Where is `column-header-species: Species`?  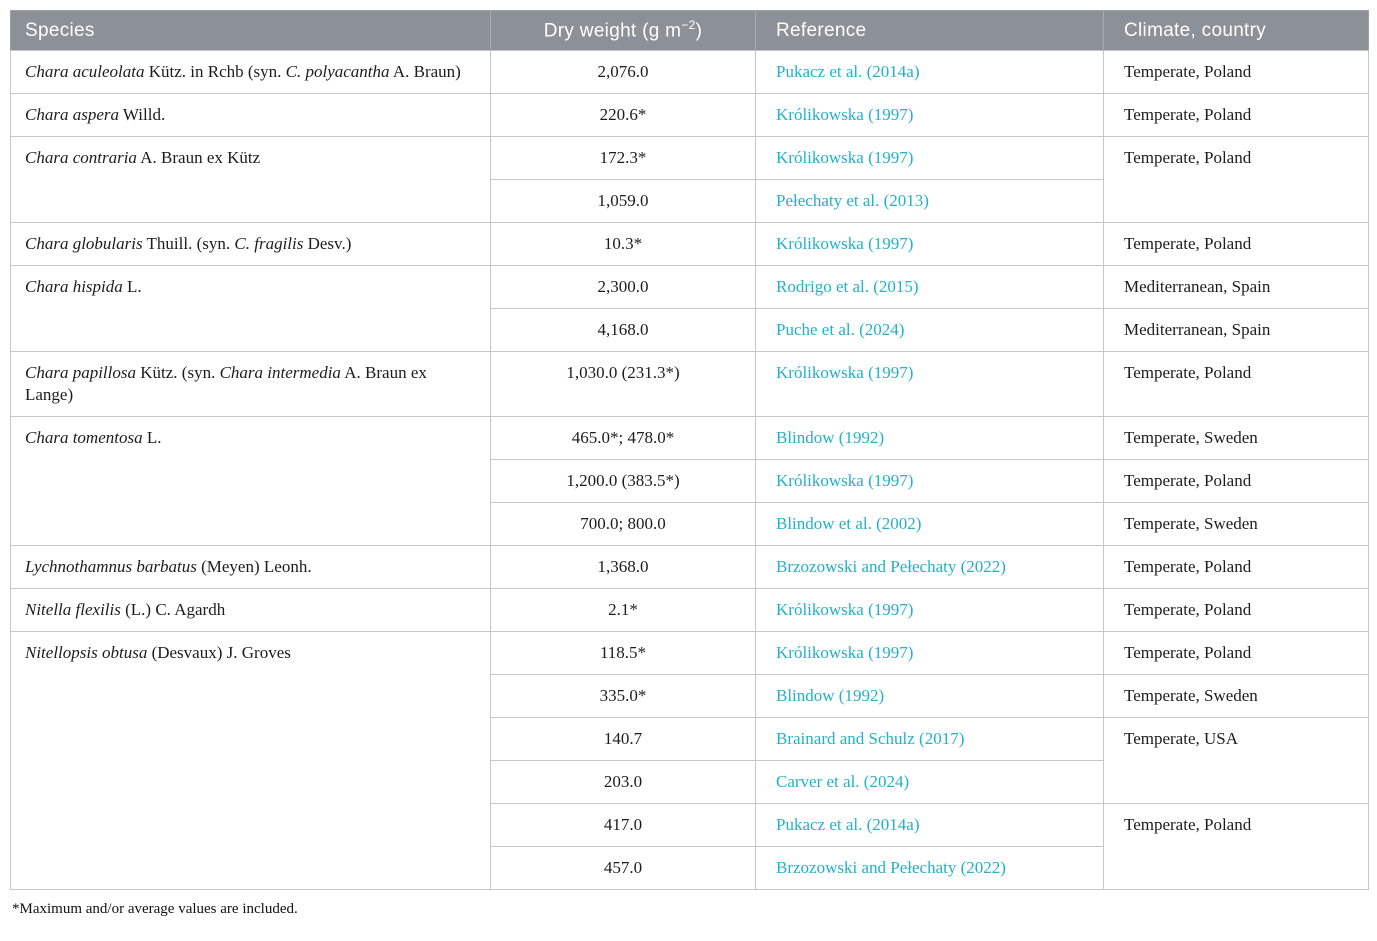 column-header-species: Species is located at coordinates (250, 30).